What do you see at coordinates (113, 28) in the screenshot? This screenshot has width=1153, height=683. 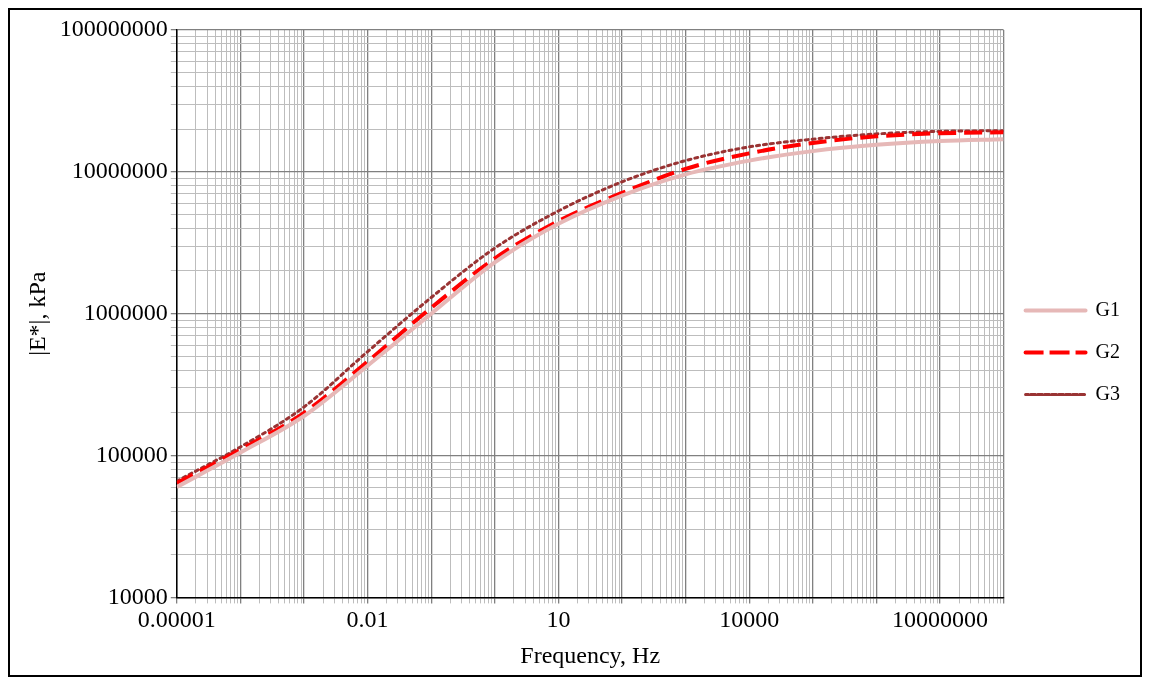 I see `y-tick-label: 100000000` at bounding box center [113, 28].